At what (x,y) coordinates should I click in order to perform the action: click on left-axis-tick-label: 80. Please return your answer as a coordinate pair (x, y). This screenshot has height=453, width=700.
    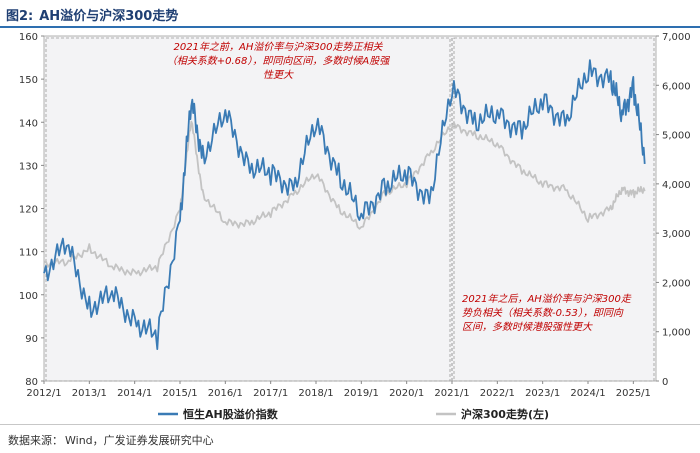
    Looking at the image, I should click on (31, 382).